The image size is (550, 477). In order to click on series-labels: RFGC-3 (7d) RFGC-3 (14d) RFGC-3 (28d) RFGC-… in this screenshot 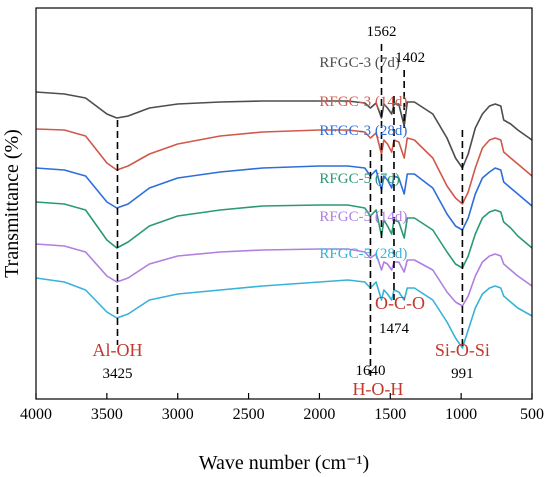, I will do `click(363, 158)`.